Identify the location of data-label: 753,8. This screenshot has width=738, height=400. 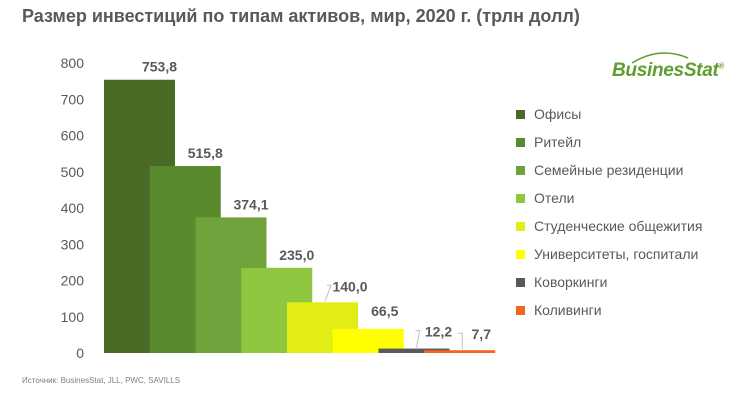
(159, 67).